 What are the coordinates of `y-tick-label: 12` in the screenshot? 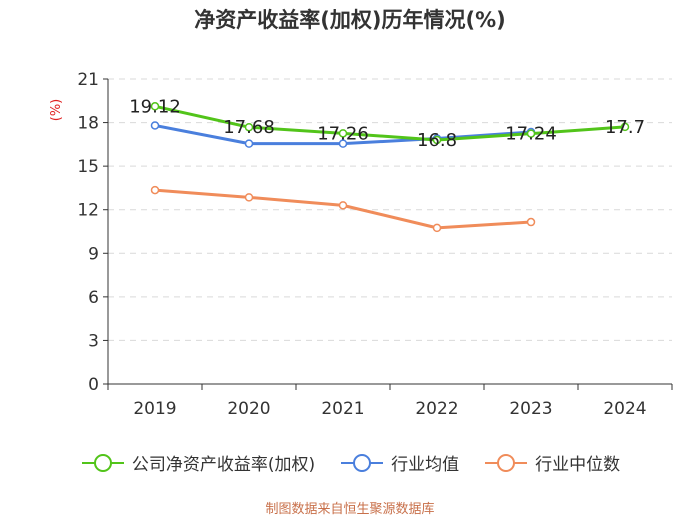 It's located at (88, 211).